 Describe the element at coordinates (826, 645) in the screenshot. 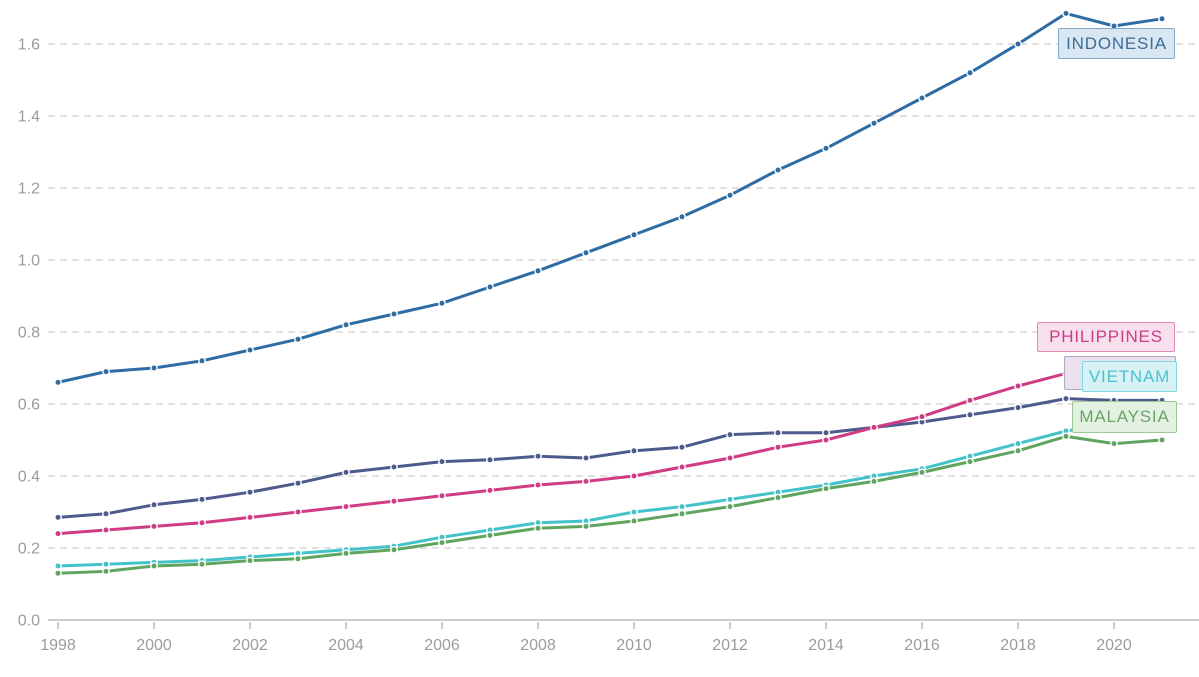

I see `x-axis-tick-label: 2014` at that location.